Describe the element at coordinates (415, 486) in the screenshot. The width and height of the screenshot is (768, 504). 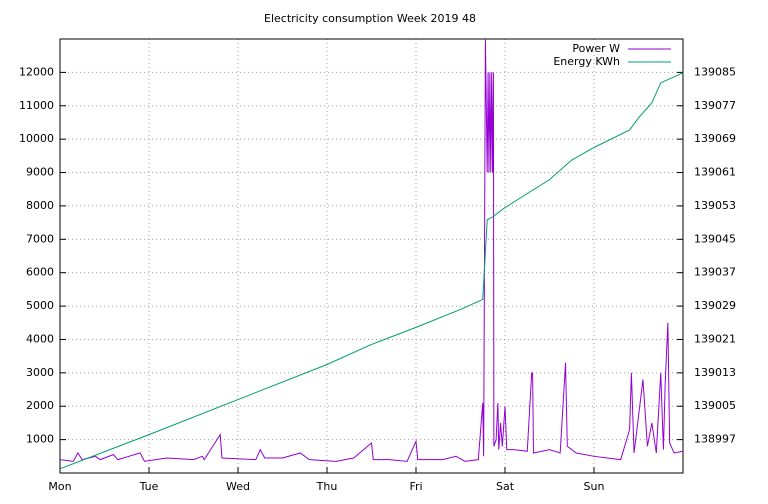
I see `x-tick-label: Fri` at that location.